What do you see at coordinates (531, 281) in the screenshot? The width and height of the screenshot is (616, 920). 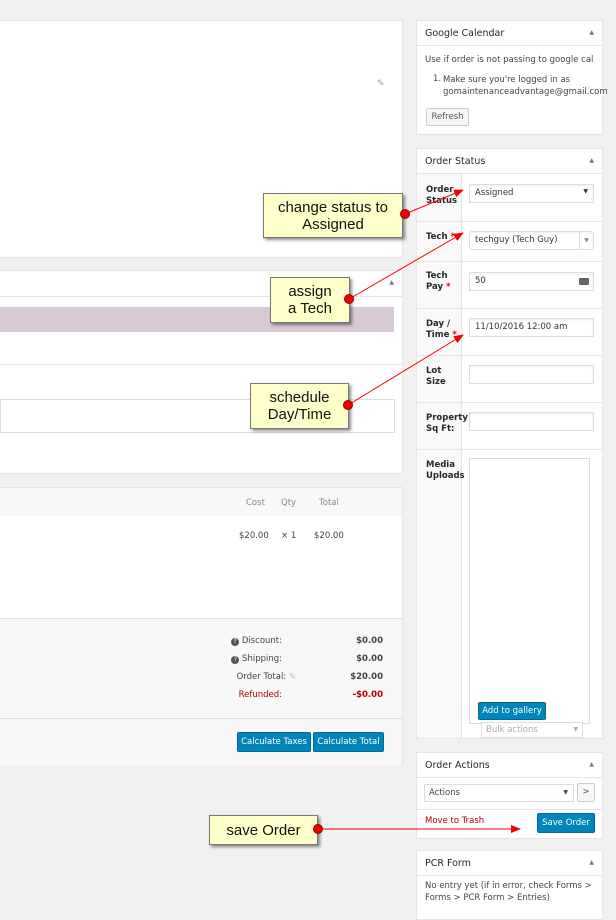 I see `tech-pay-input: 50` at bounding box center [531, 281].